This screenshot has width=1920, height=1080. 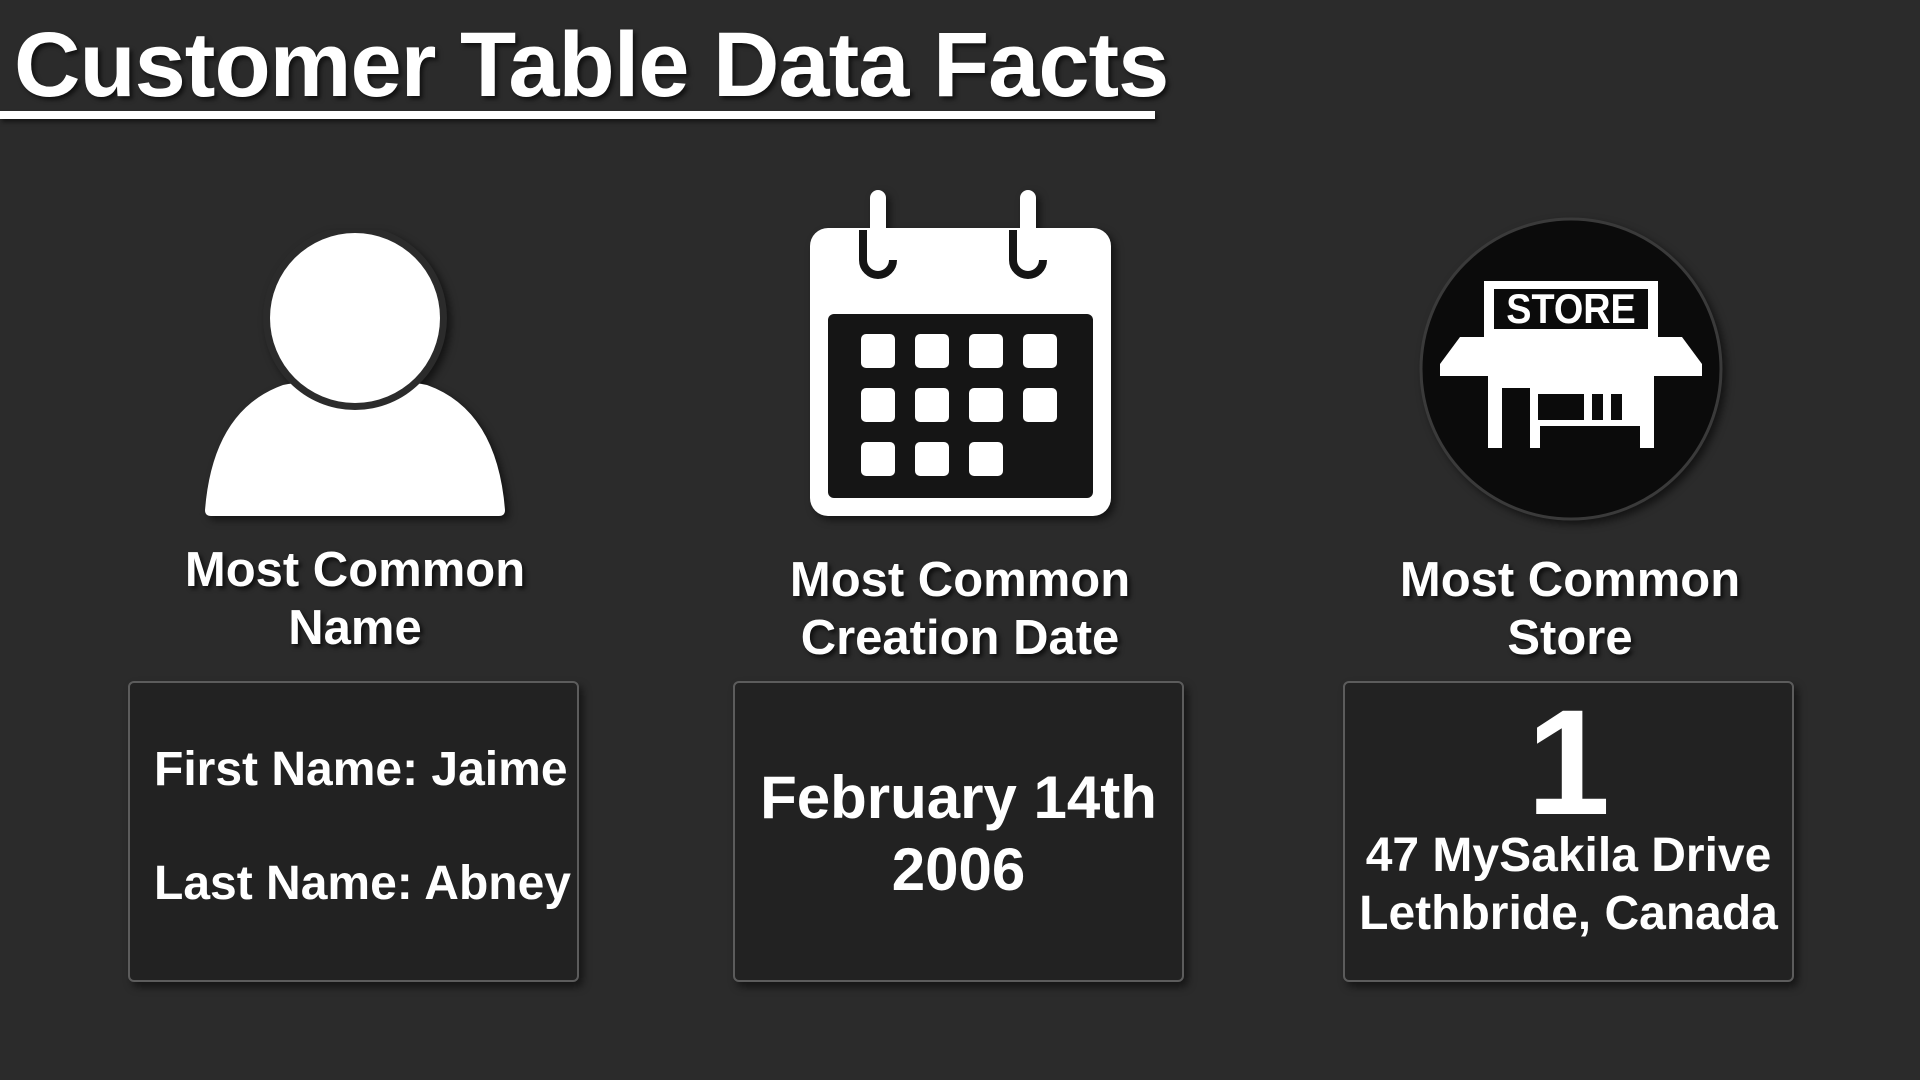 I want to click on store-address-line1: 47 MySakila Drive, so click(x=1568, y=855).